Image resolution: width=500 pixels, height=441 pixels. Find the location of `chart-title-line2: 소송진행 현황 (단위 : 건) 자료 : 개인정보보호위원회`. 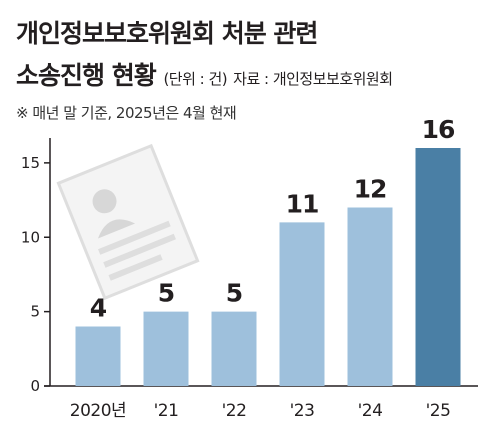

chart-title-line2: 소송진행 현황 (단위 : 건) 자료 : 개인정보보호위원회 is located at coordinates (204, 74).